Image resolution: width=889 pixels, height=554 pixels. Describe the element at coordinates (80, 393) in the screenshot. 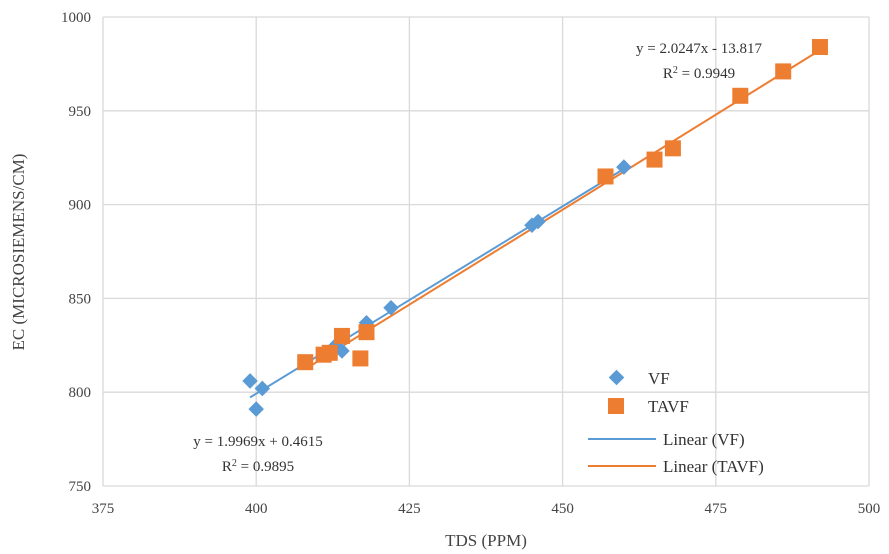

I see `y-tick-label: 800` at that location.